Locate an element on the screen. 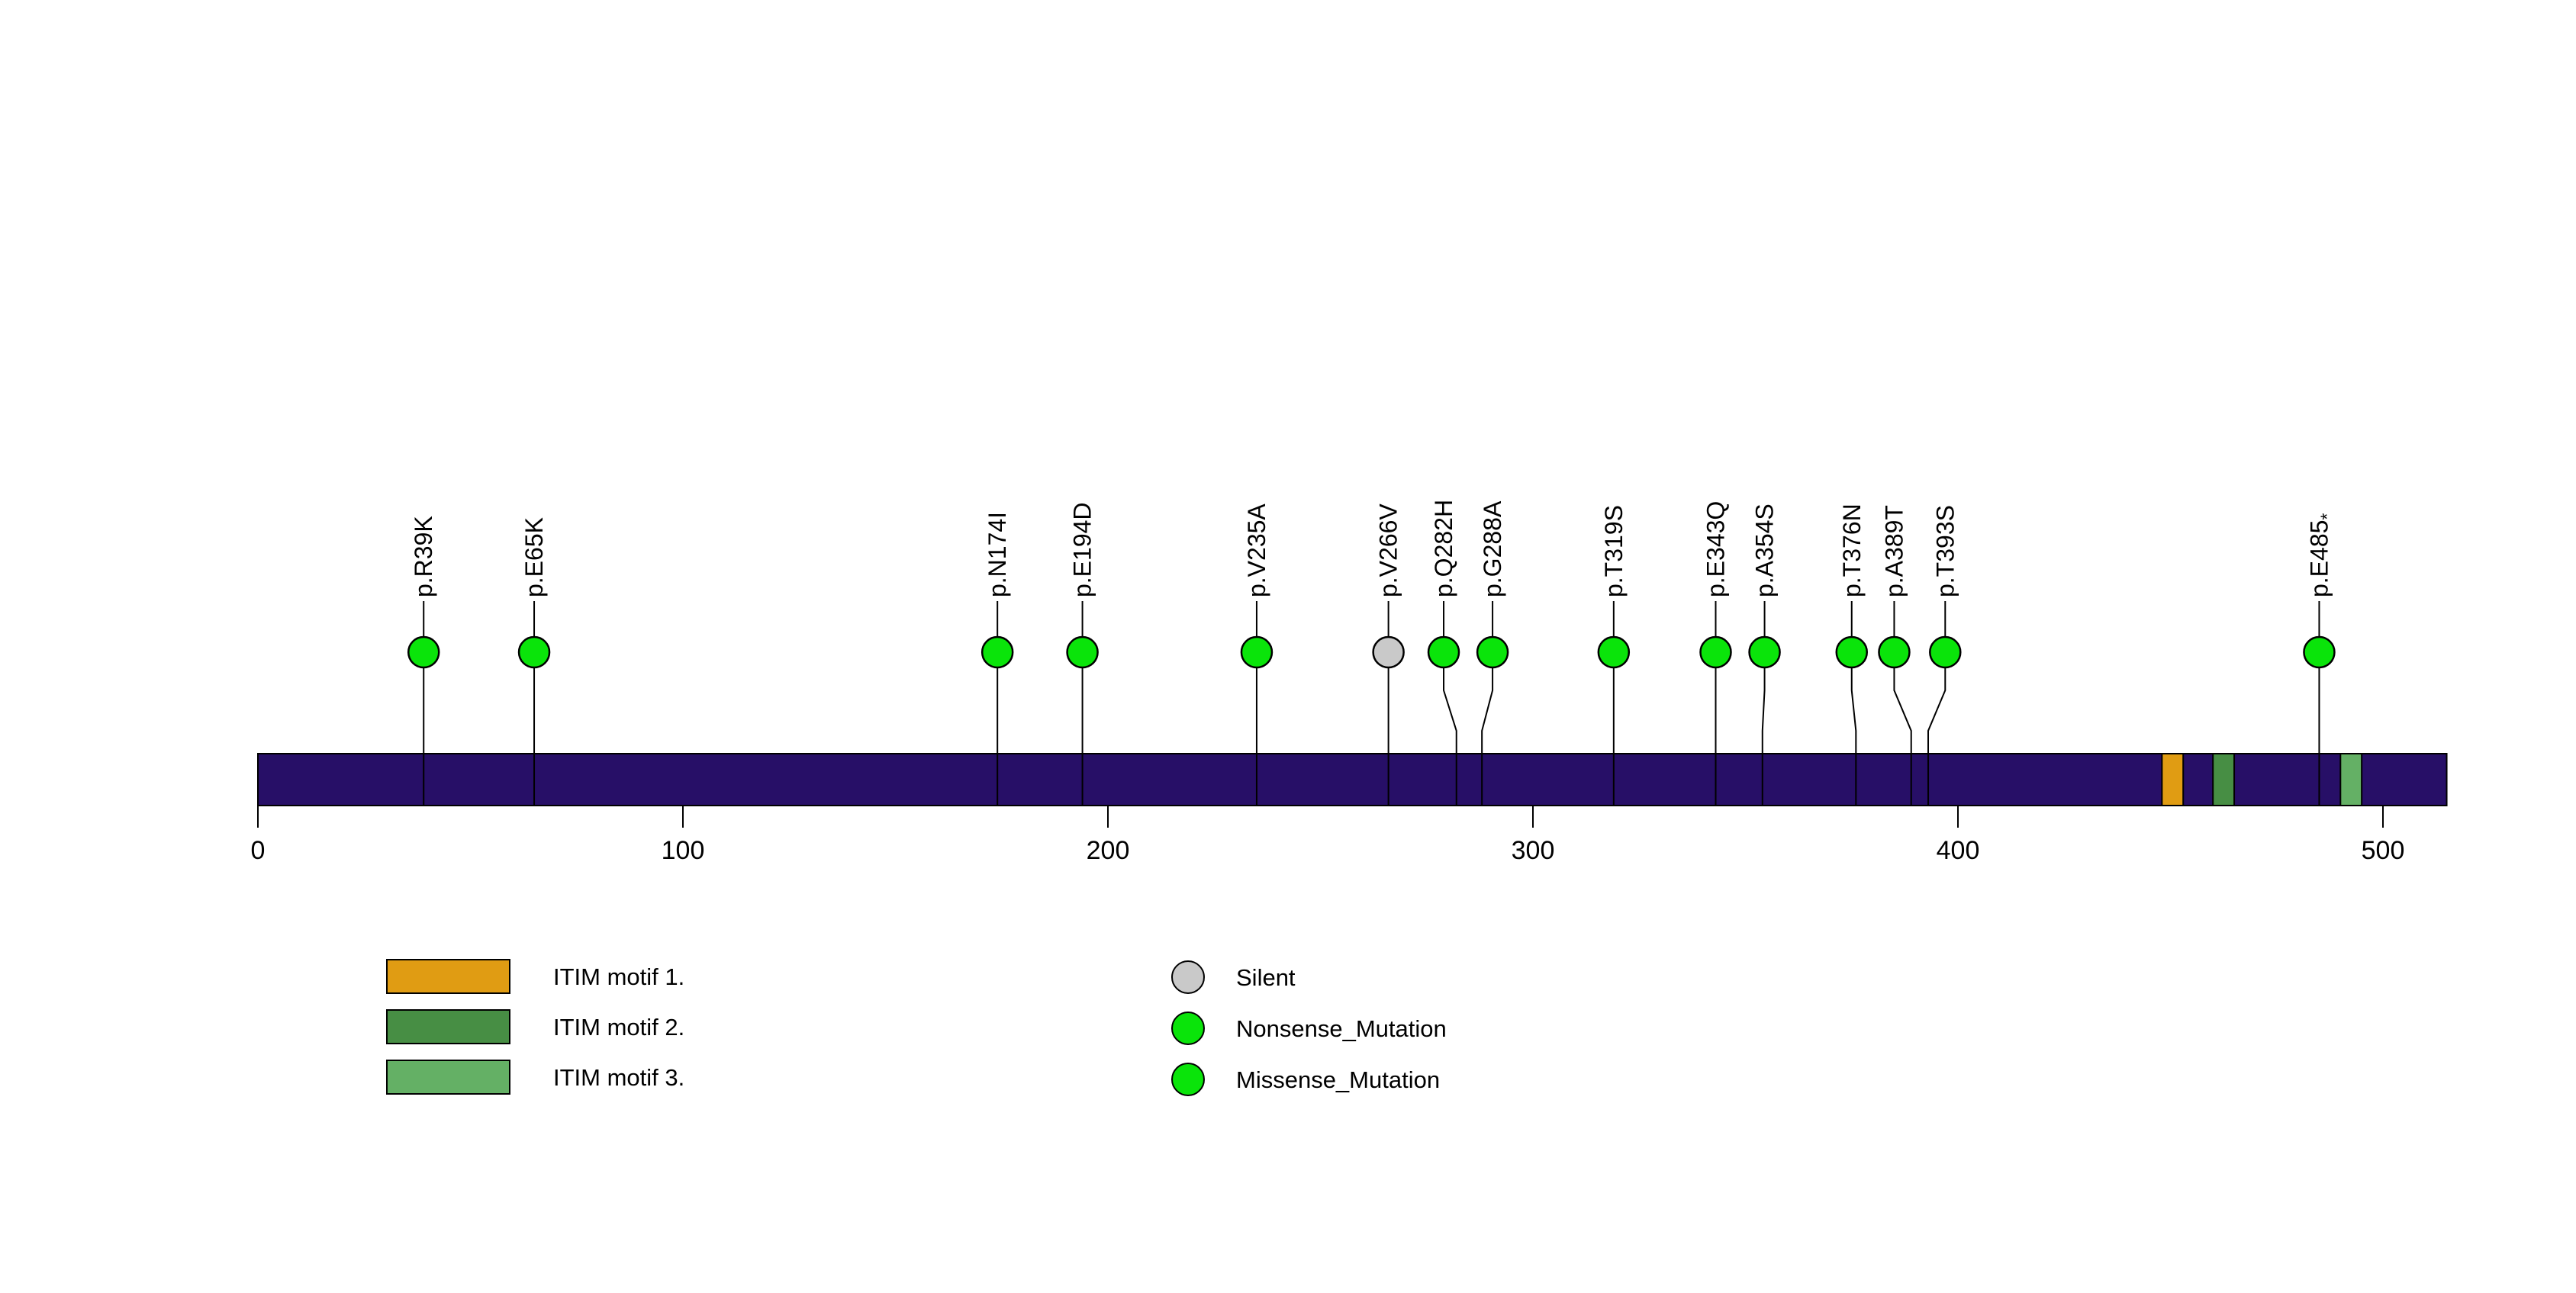  mutation-label: p.T393S is located at coordinates (1945, 551).